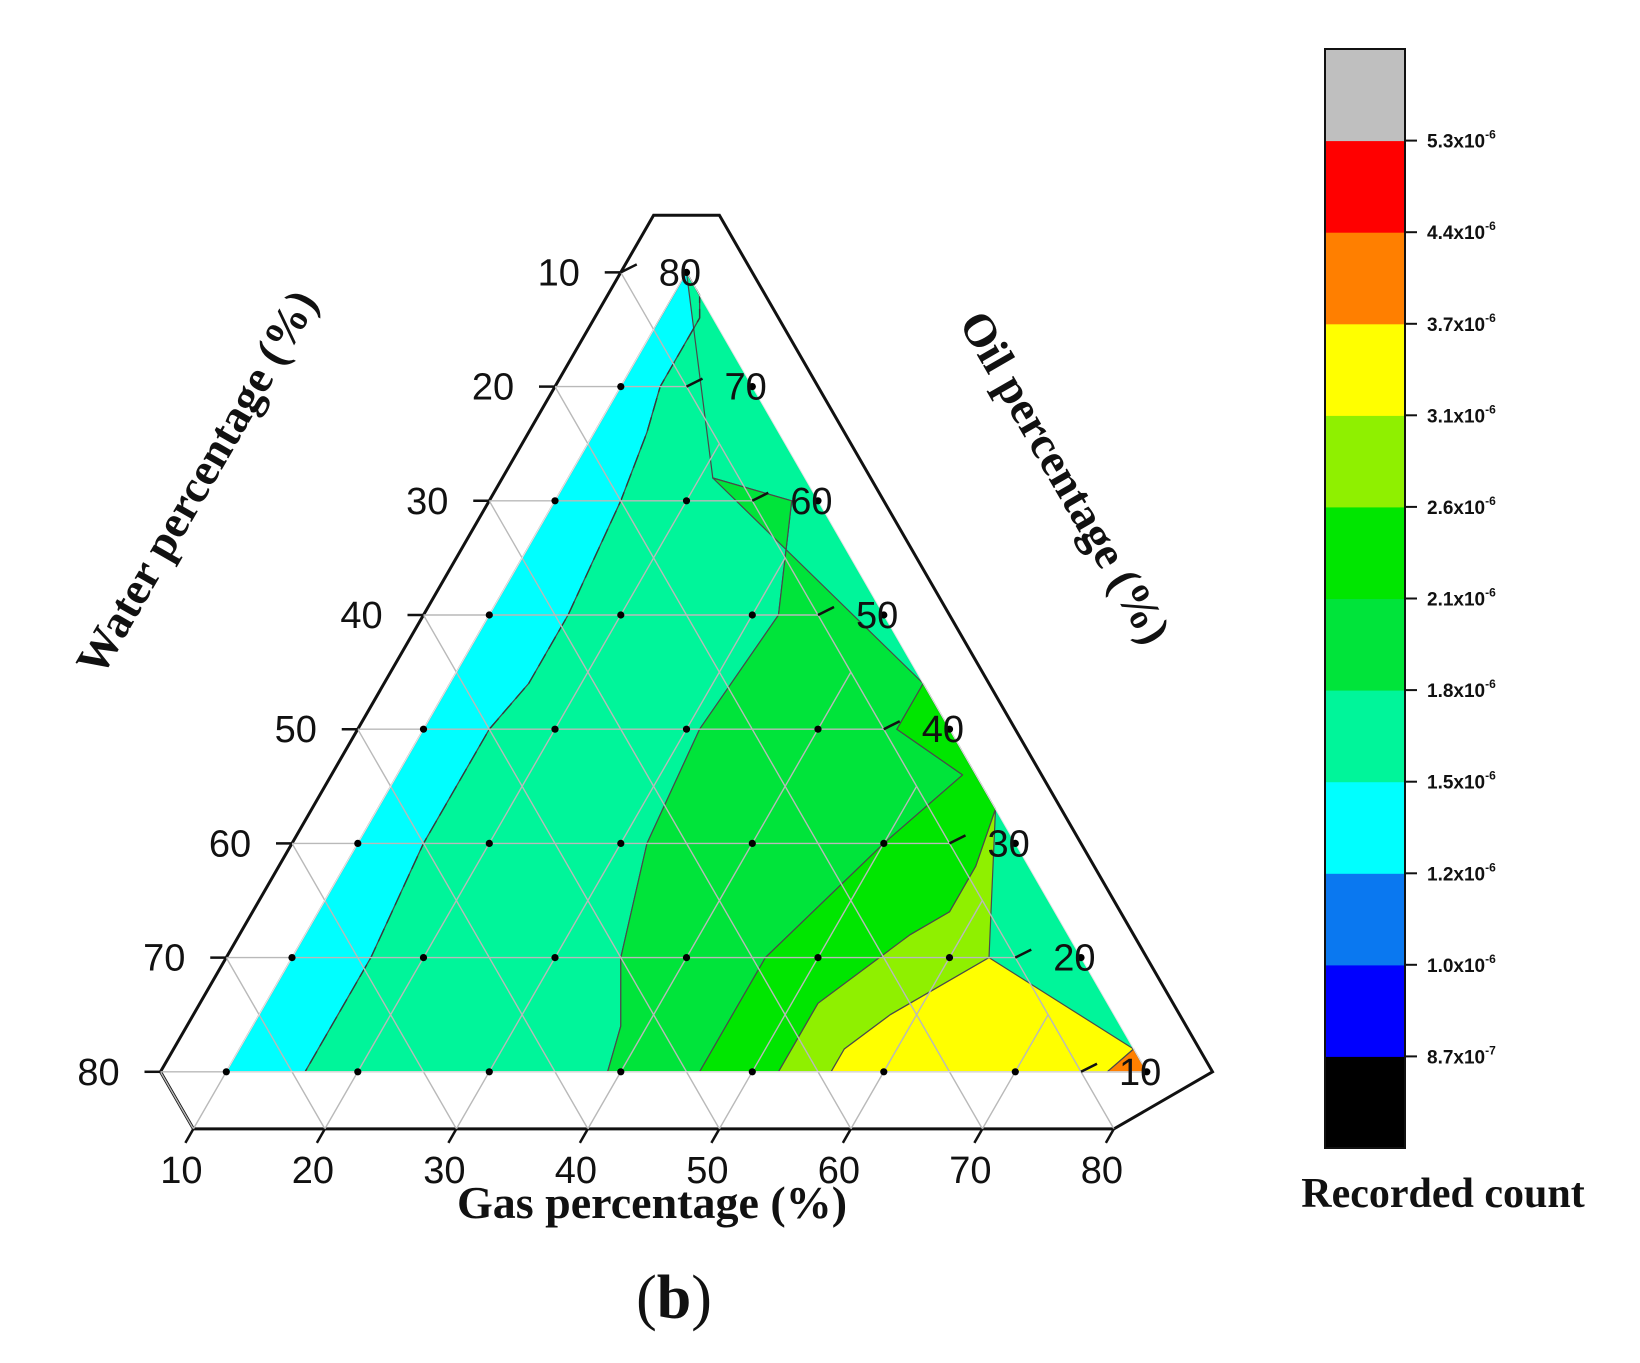  I want to click on oil-tick-label-60: 60, so click(811, 502).